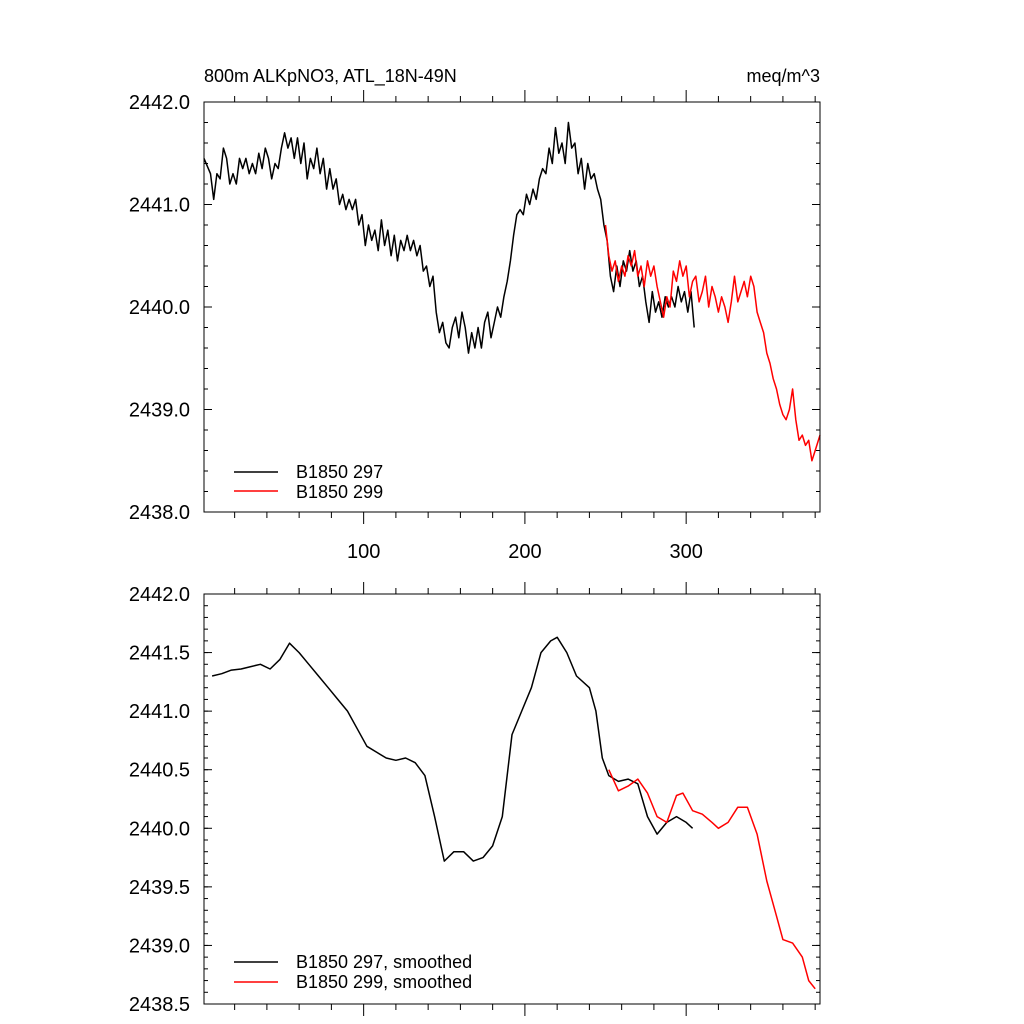  Describe the element at coordinates (159, 946) in the screenshot. I see `bottom-y-tick-label: 2439.0` at that location.